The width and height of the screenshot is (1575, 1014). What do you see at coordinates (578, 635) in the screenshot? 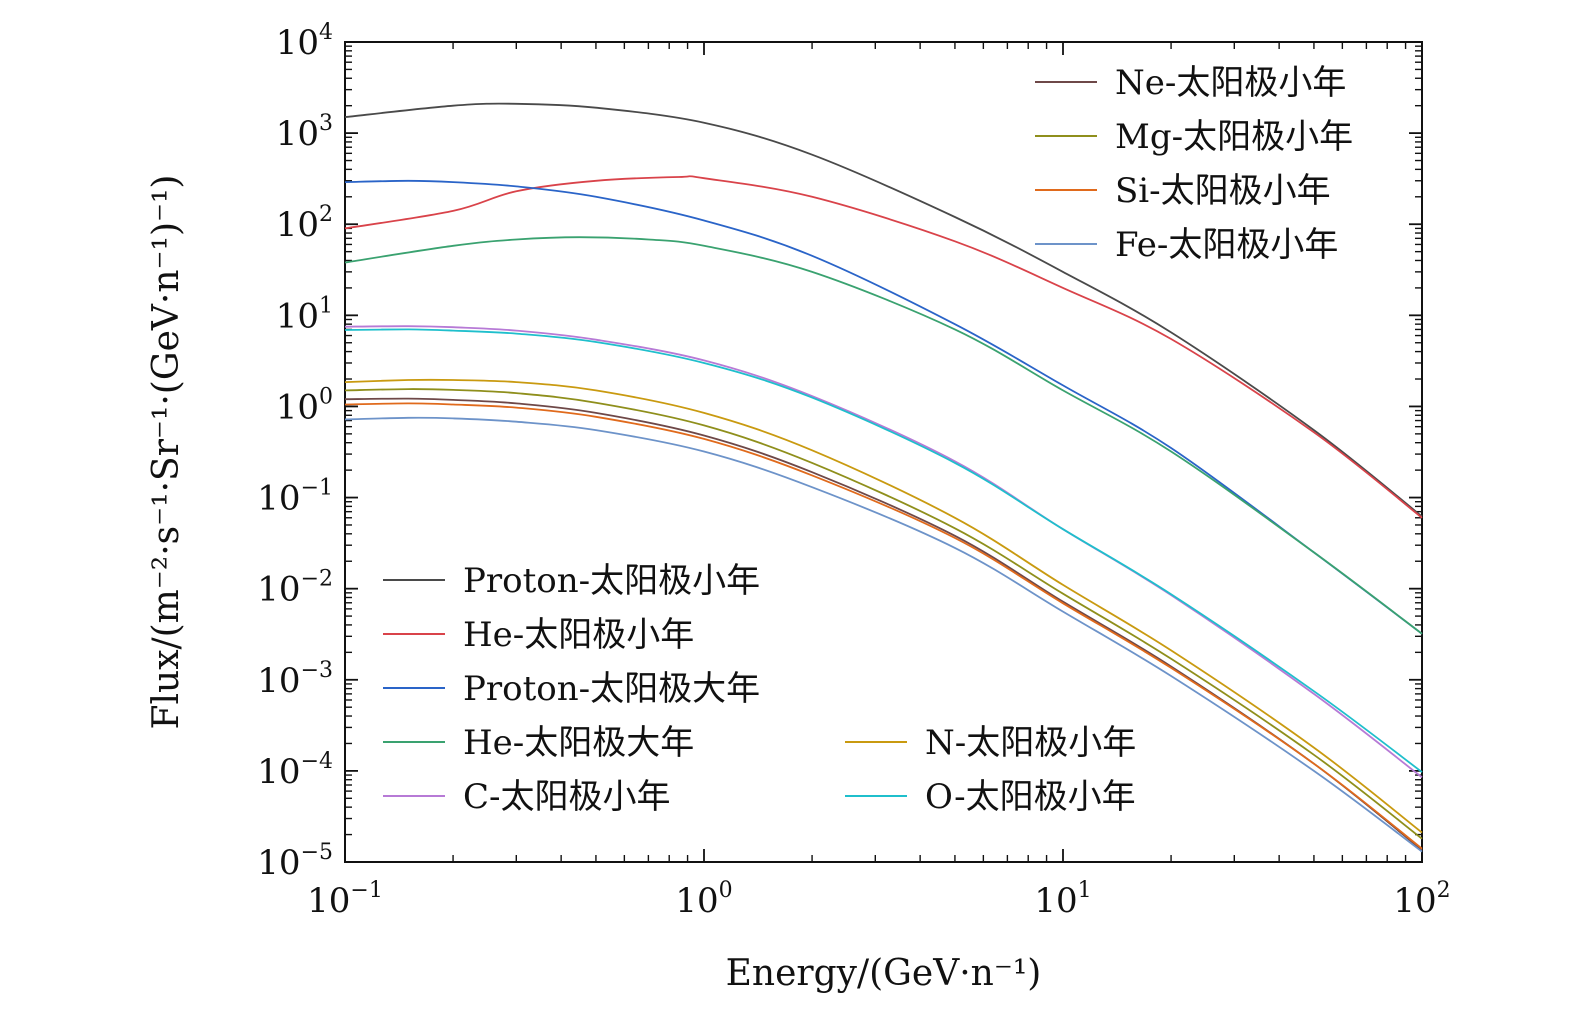
I see `legend-label: He-太阳极小年` at bounding box center [578, 635].